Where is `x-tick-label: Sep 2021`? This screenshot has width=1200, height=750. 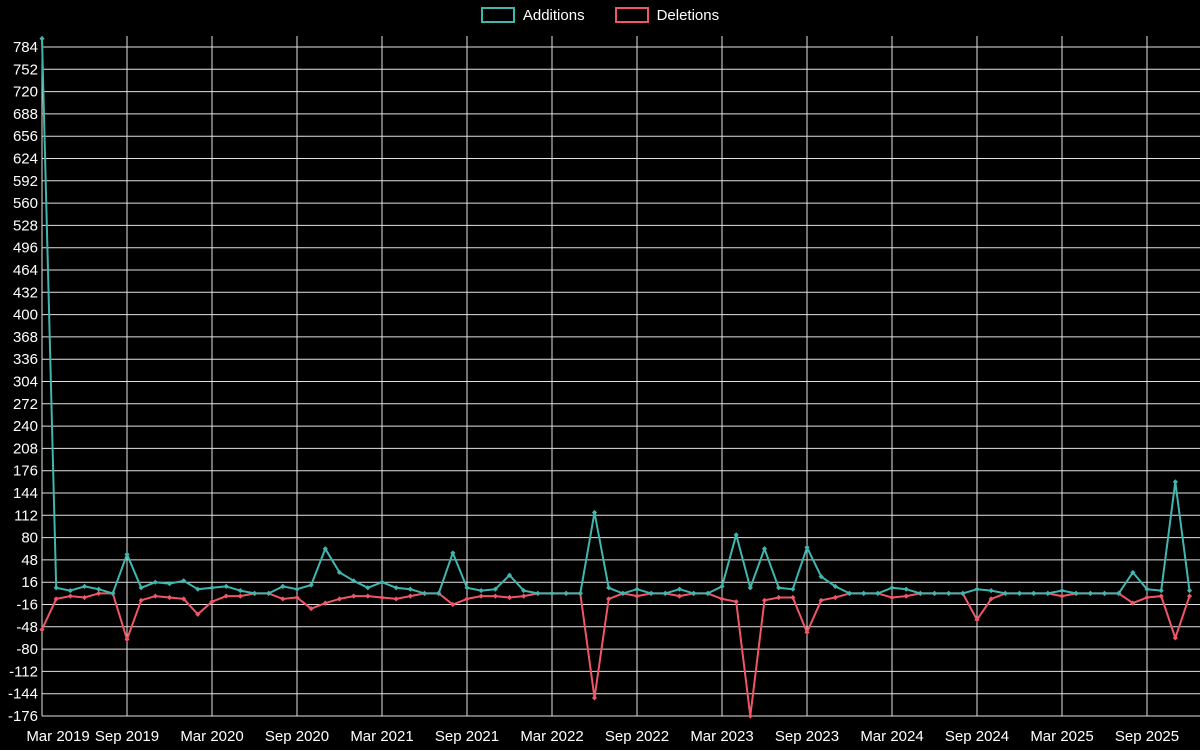 x-tick-label: Sep 2021 is located at coordinates (467, 736).